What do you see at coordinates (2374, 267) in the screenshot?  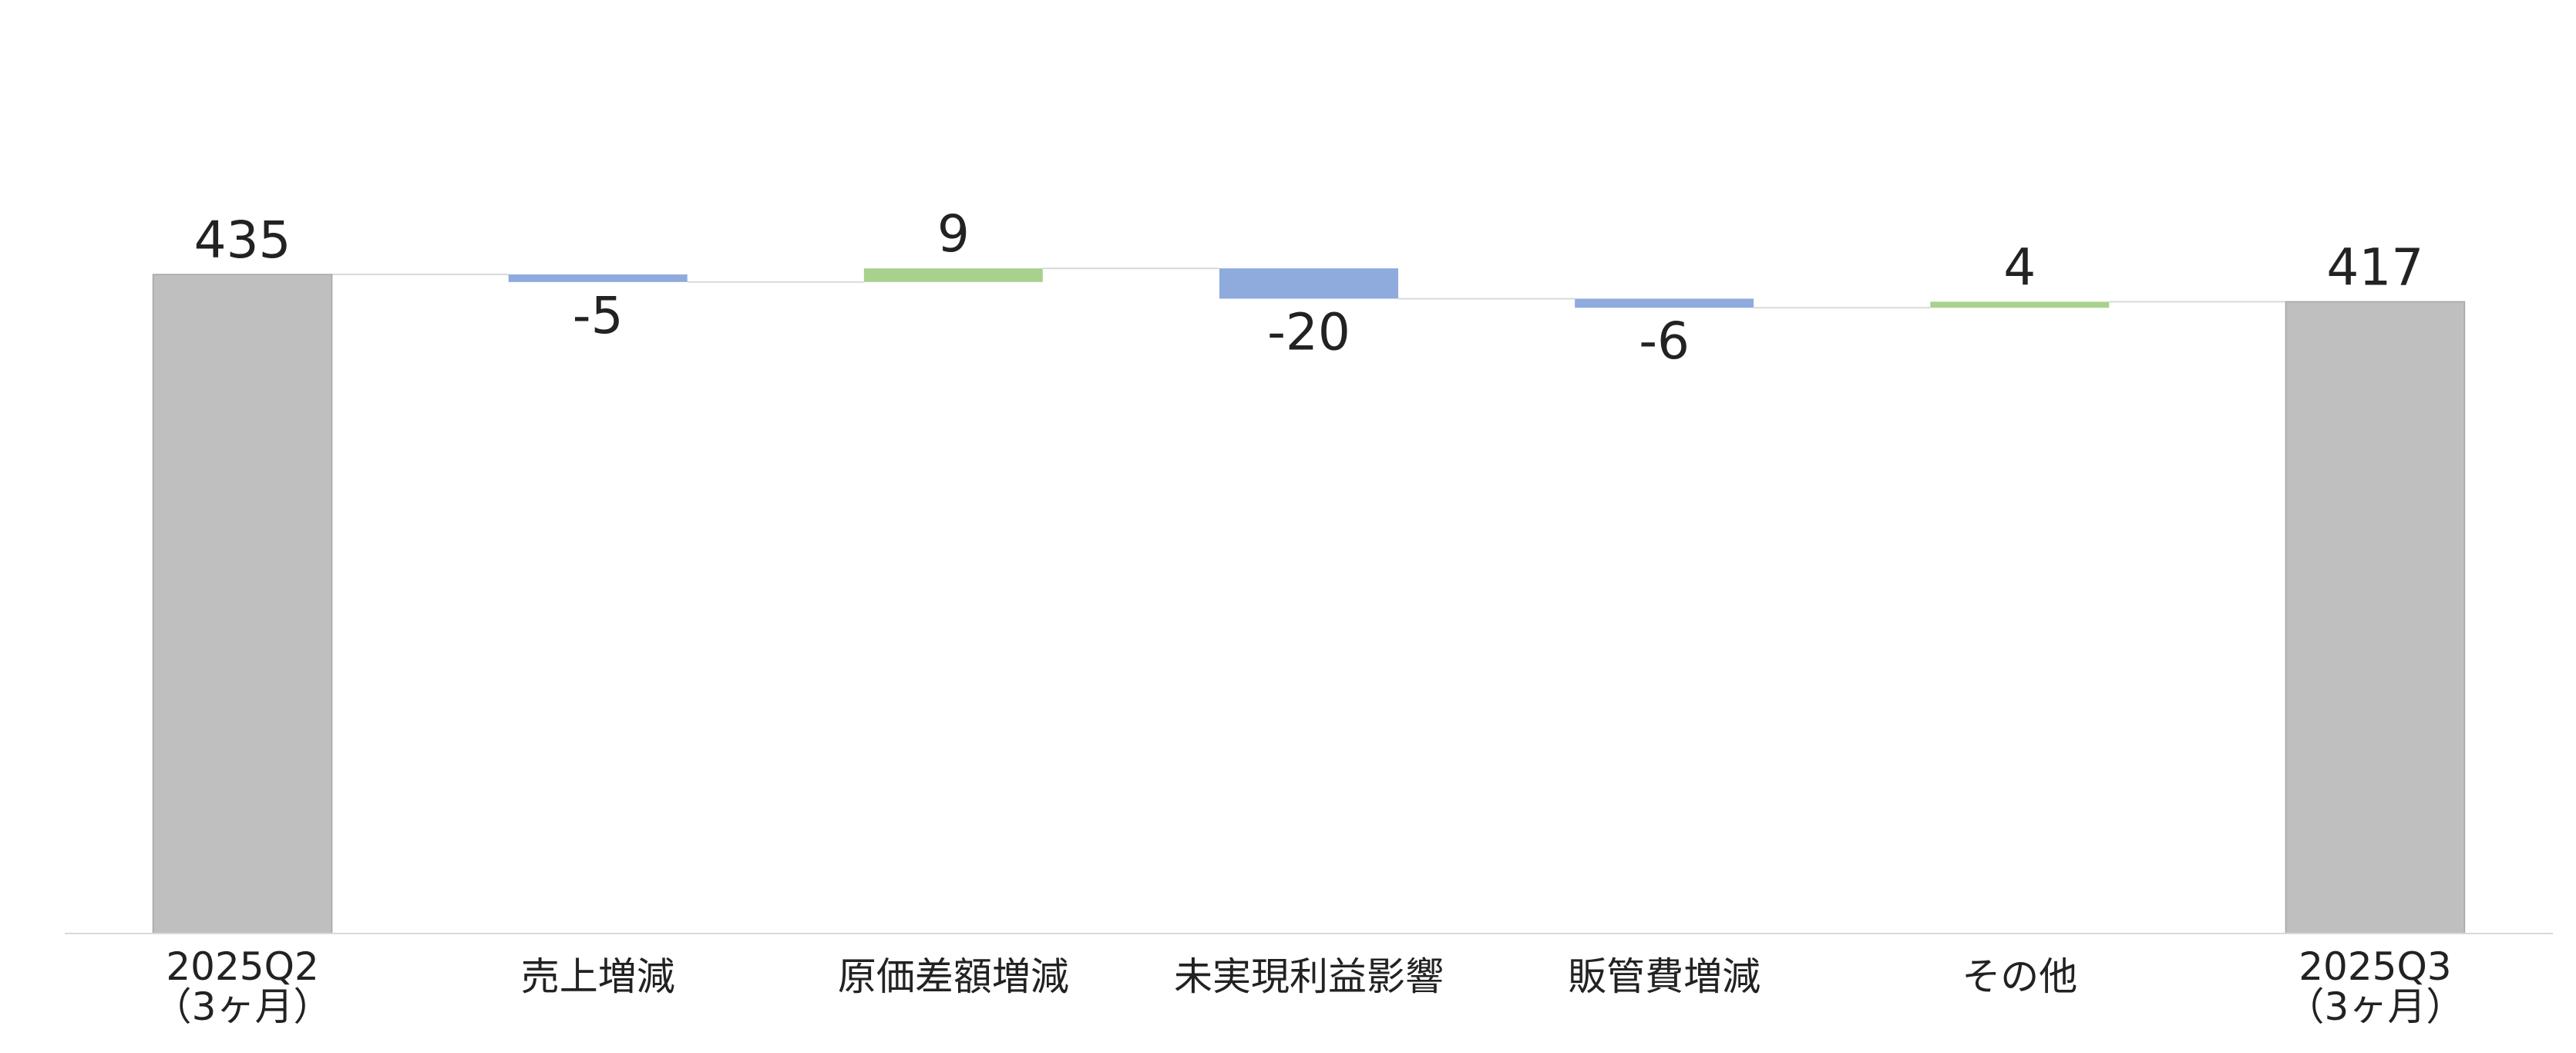 I see `value-label-6: 417` at bounding box center [2374, 267].